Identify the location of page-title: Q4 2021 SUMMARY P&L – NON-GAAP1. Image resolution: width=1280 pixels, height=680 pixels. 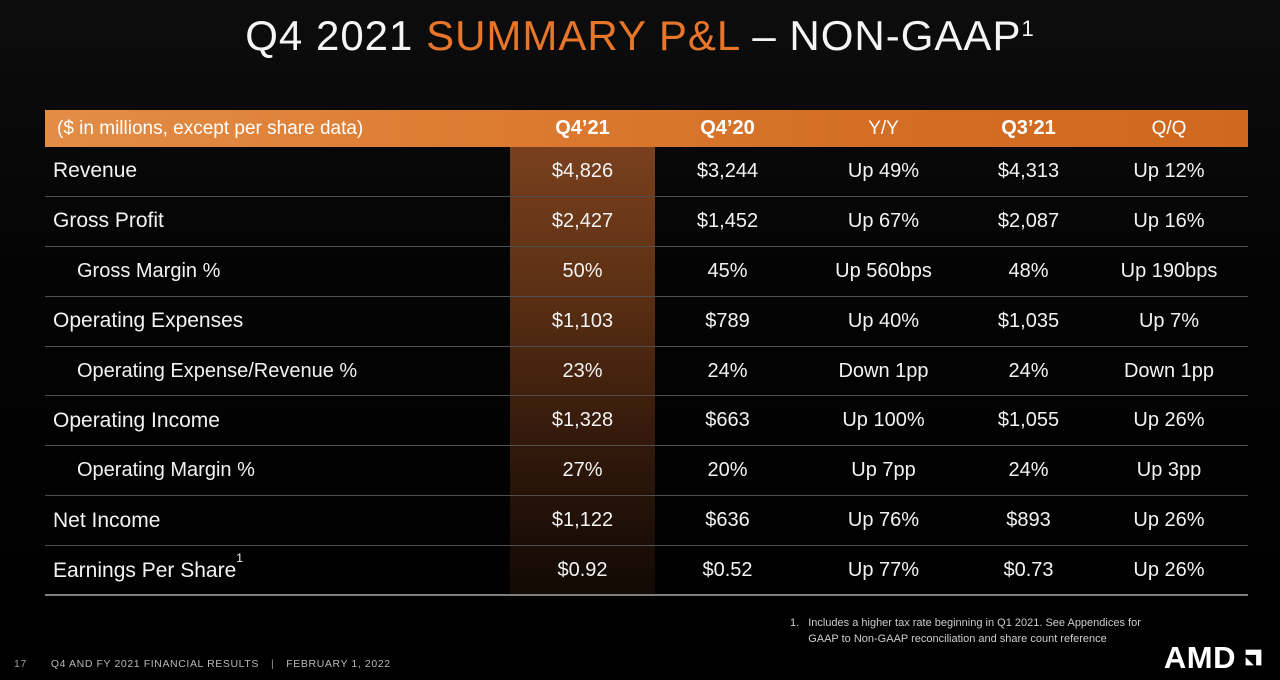
(640, 36).